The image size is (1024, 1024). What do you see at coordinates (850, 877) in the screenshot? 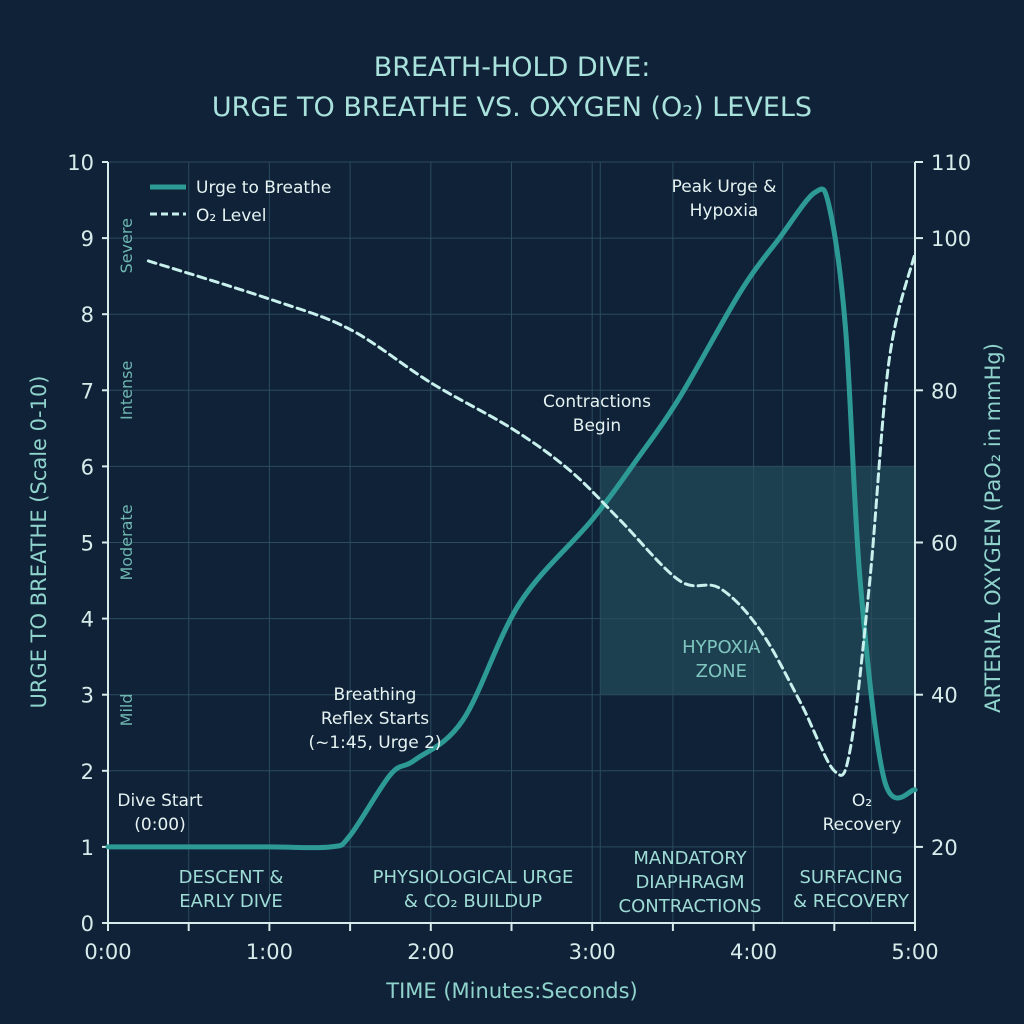
I see `phase-label: SURFACING` at bounding box center [850, 877].